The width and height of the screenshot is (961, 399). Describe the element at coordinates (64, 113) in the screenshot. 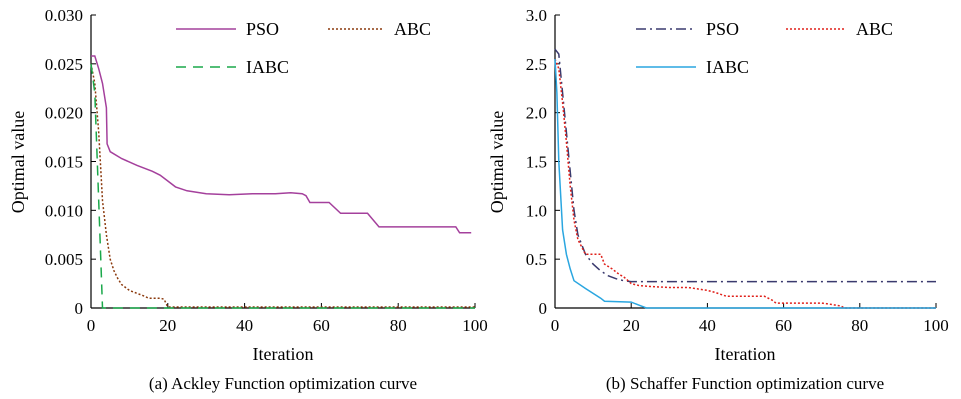

I see `y-tick-label: 0.020` at that location.